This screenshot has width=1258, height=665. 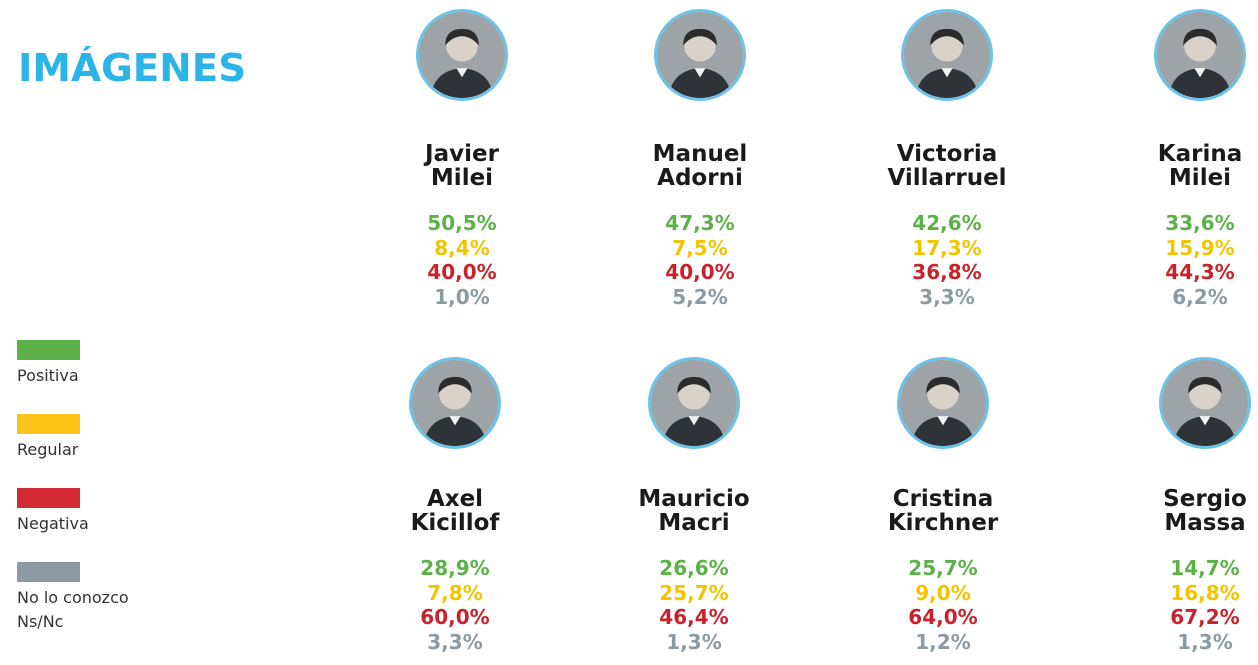 I want to click on legend-item: Negativa, so click(x=53, y=512).